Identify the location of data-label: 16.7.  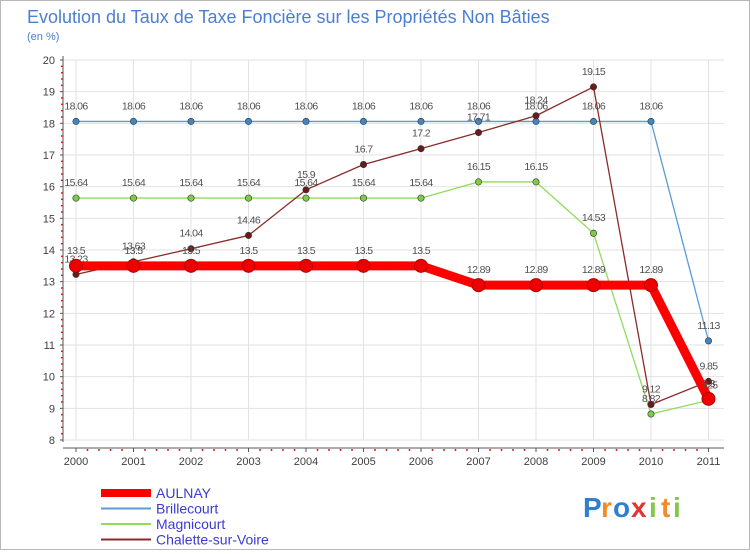
(363, 150).